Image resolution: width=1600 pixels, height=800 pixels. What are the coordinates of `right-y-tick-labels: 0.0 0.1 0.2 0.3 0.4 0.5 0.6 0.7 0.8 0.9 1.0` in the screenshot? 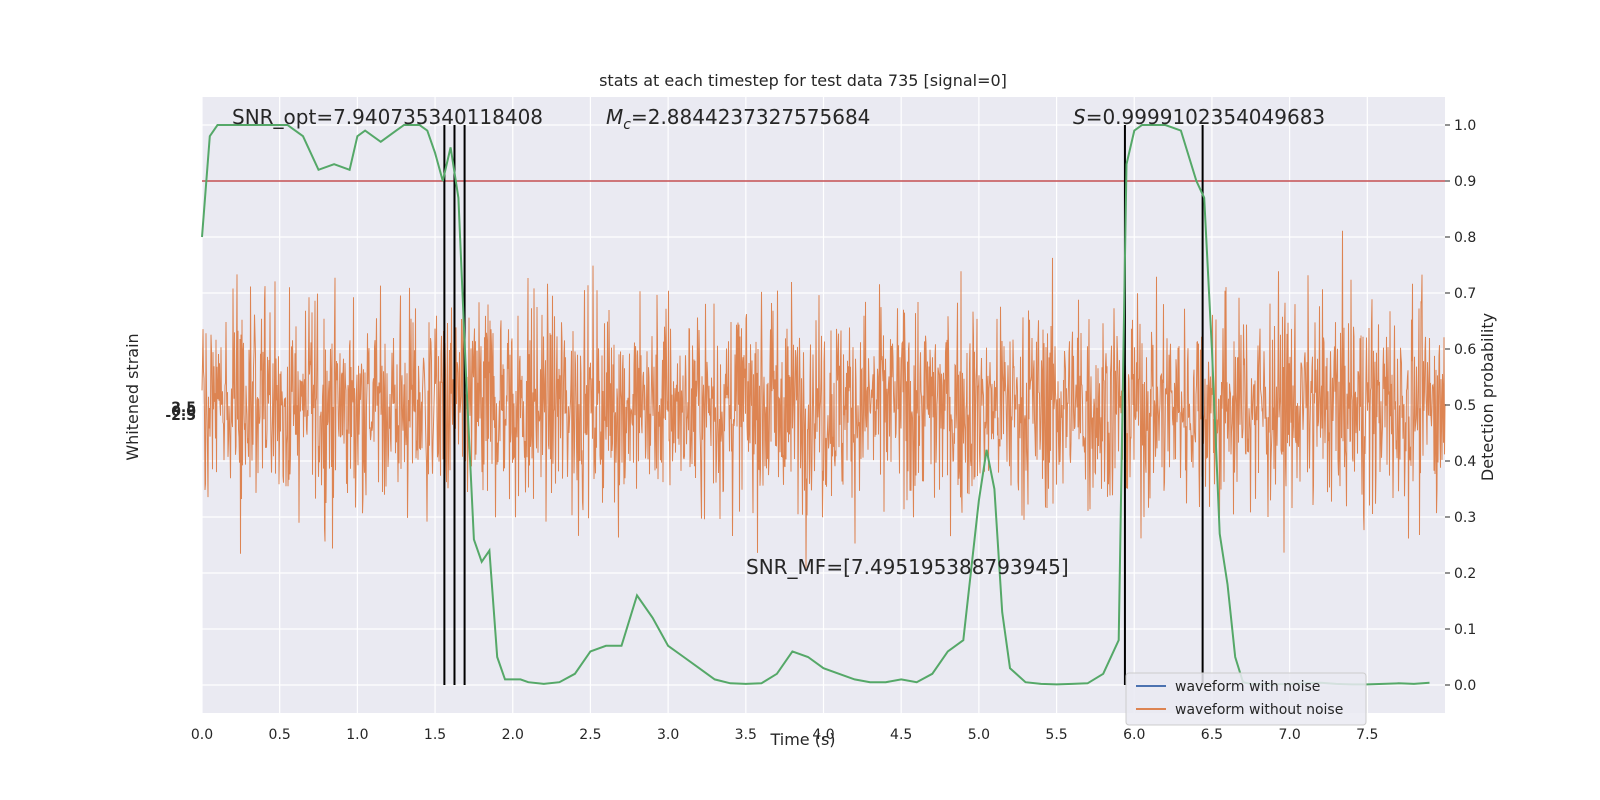 It's located at (1460, 406).